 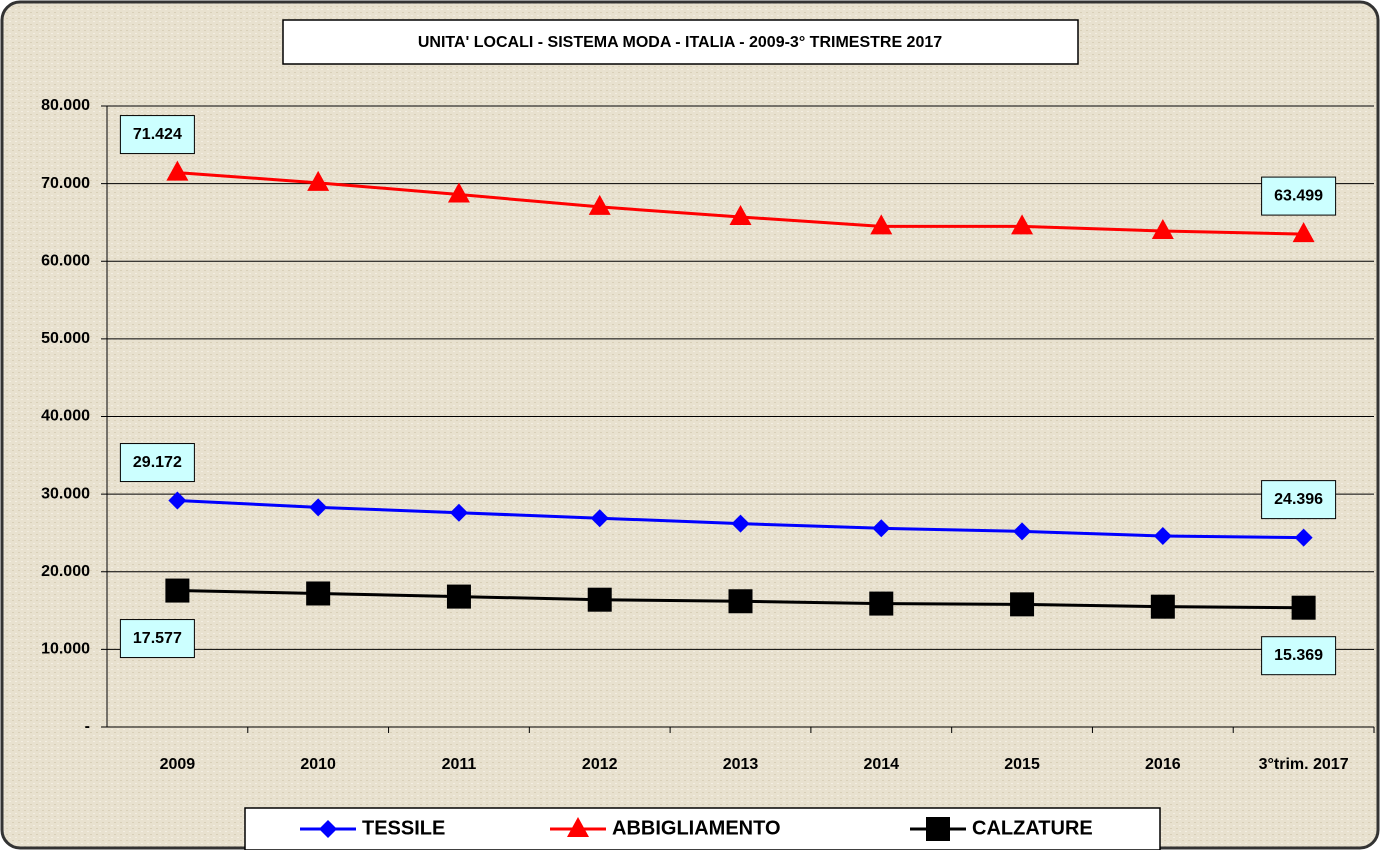 What do you see at coordinates (65, 338) in the screenshot?
I see `y-tick-label: 50.000` at bounding box center [65, 338].